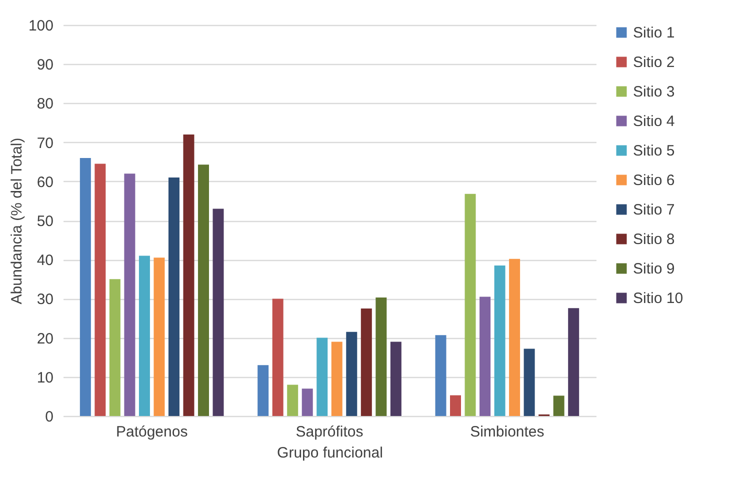 The width and height of the screenshot is (752, 481). Describe the element at coordinates (654, 121) in the screenshot. I see `legend-label: Sitio 4` at that location.